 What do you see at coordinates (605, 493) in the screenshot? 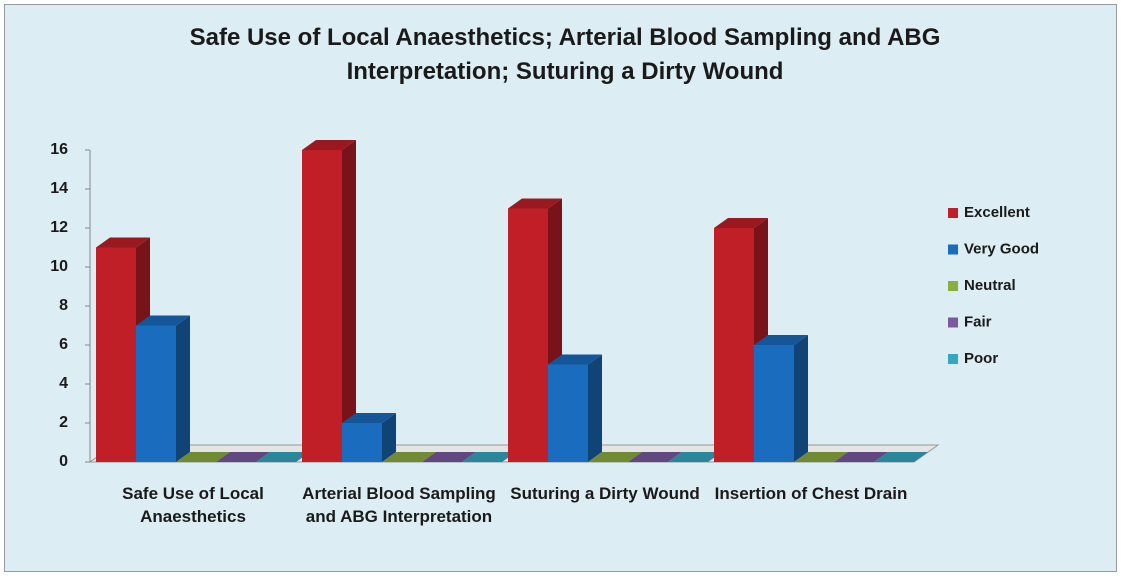
I see `x-tick-label: Suturing a Dirty Wound` at bounding box center [605, 493].